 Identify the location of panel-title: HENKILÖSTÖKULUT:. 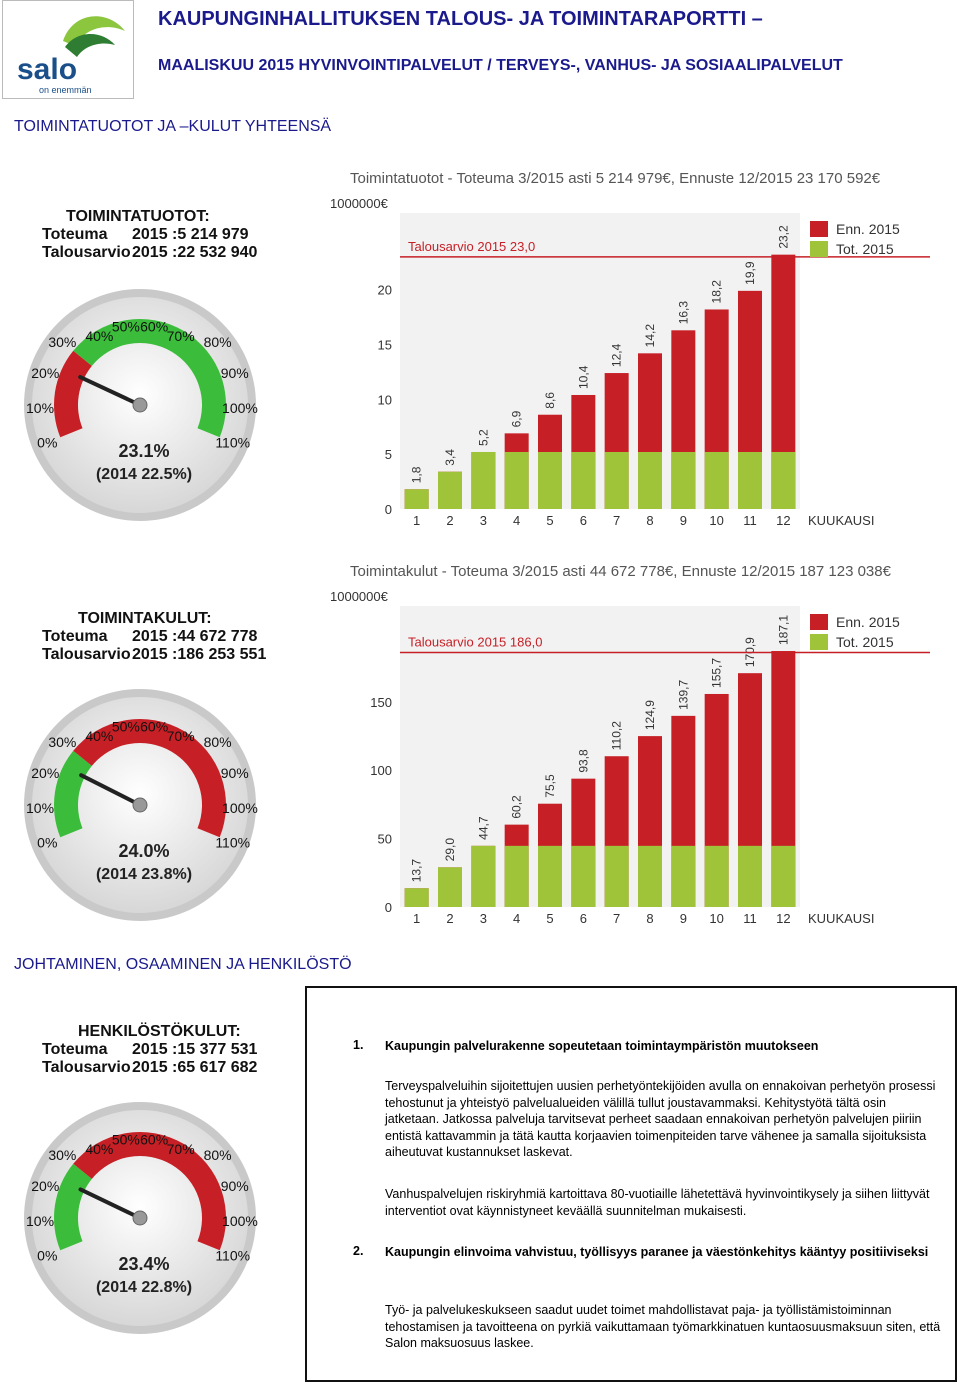
(159, 1031).